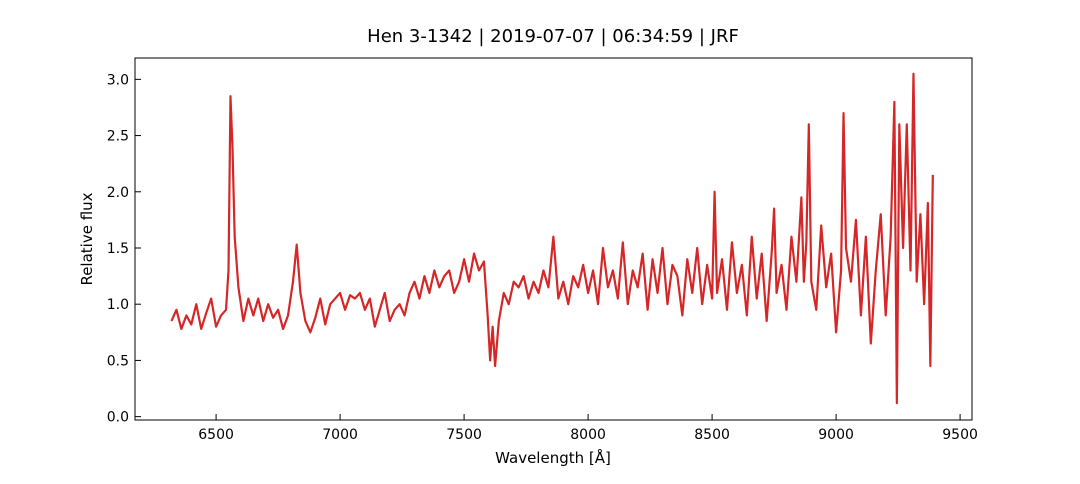 This screenshot has height=484, width=1080. I want to click on x-tick-label: 9500, so click(960, 435).